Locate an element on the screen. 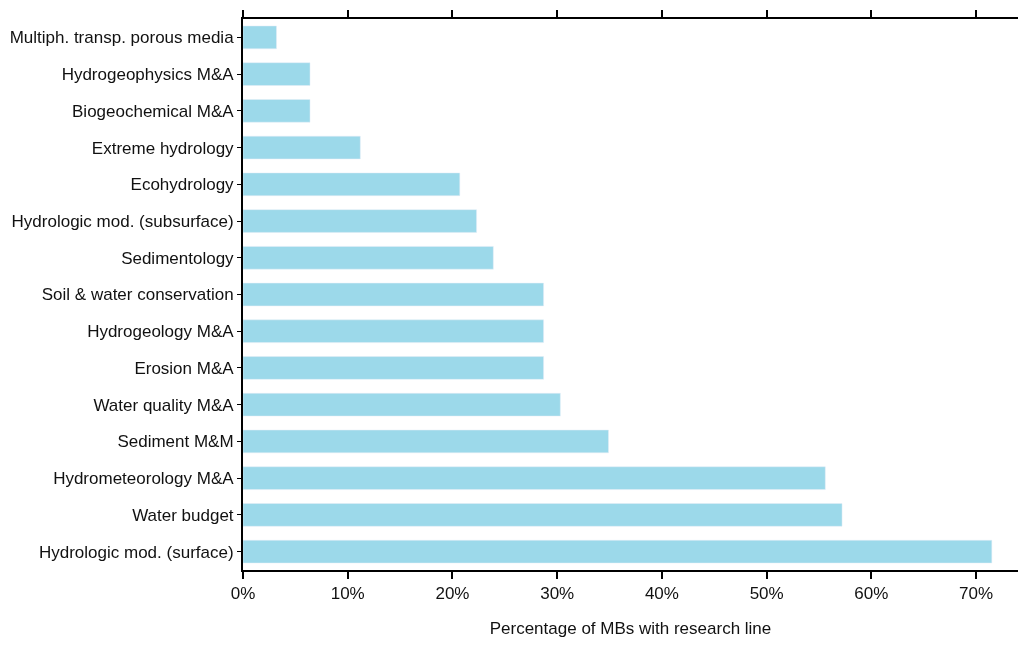 Image resolution: width=1028 pixels, height=645 pixels. y-tick-label: Sedimentology is located at coordinates (178, 258).